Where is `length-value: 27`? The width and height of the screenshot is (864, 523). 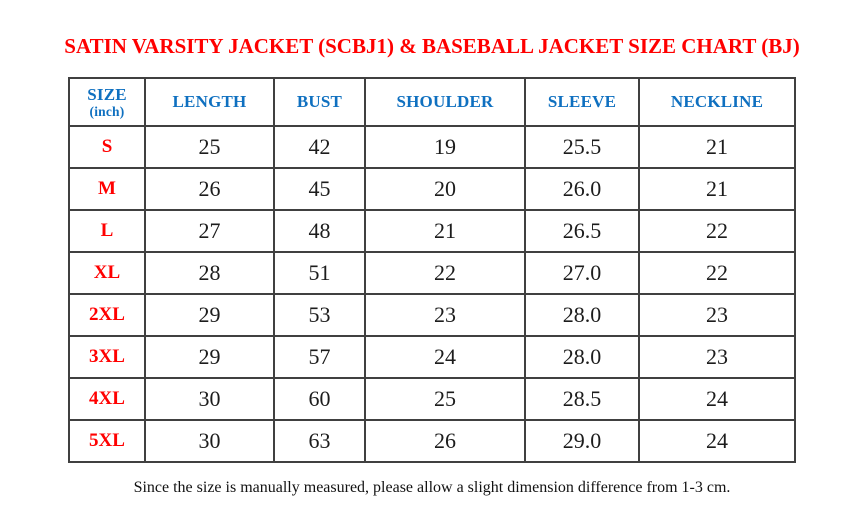 length-value: 27 is located at coordinates (209, 231).